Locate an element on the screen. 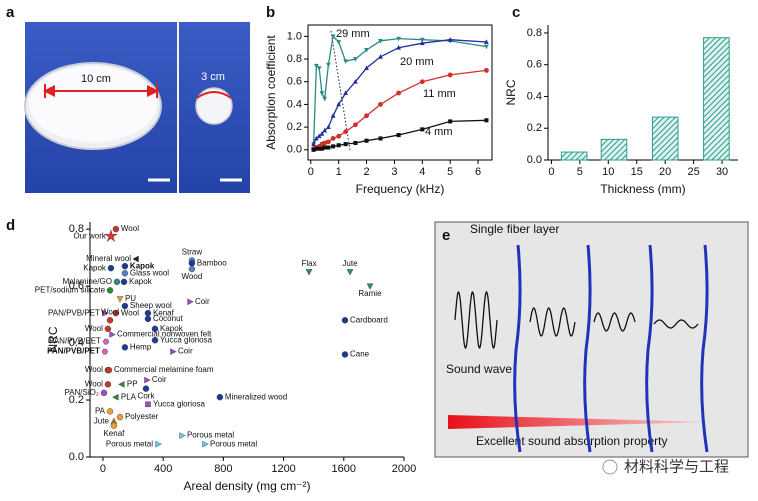 This screenshot has height=501, width=758. point-label: Kenaf is located at coordinates (114, 433).